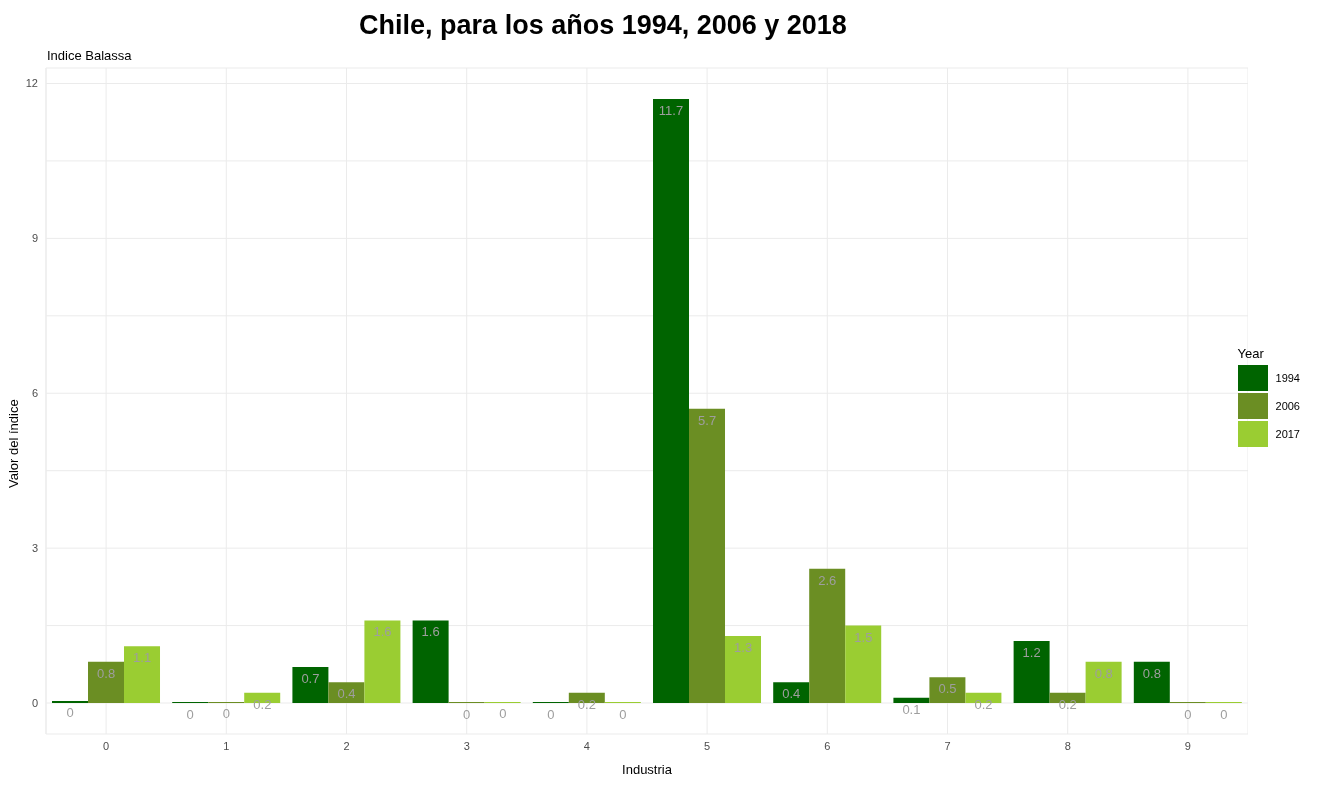  What do you see at coordinates (106, 745) in the screenshot?
I see `x-tick-label: 0` at bounding box center [106, 745].